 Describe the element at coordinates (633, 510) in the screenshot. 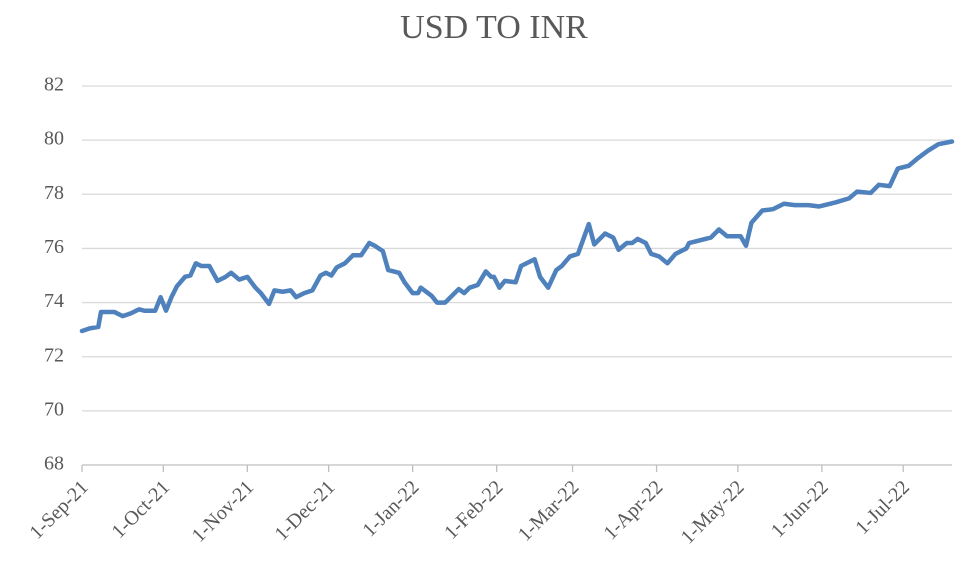

I see `x-tick-label: 1-Apr-22` at that location.